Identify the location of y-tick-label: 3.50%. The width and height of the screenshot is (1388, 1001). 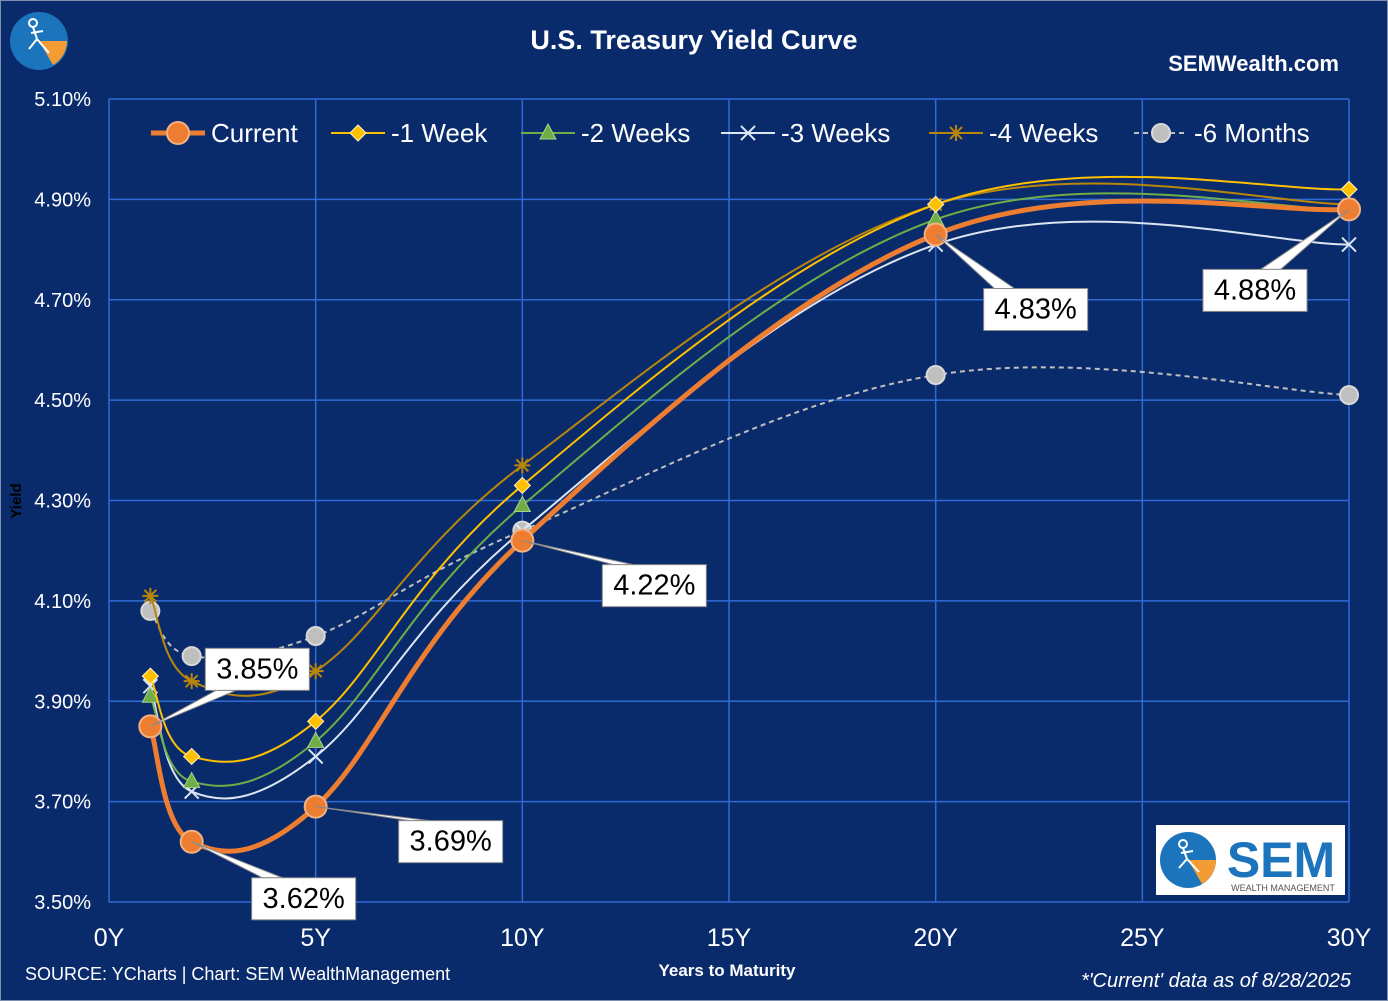
(62, 903).